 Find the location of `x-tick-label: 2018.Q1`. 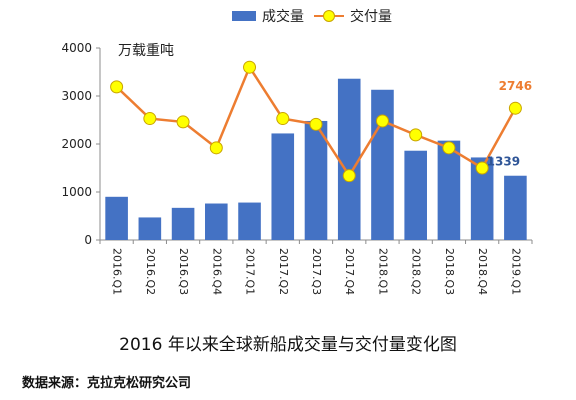

x-tick-label: 2018.Q1 is located at coordinates (382, 271).